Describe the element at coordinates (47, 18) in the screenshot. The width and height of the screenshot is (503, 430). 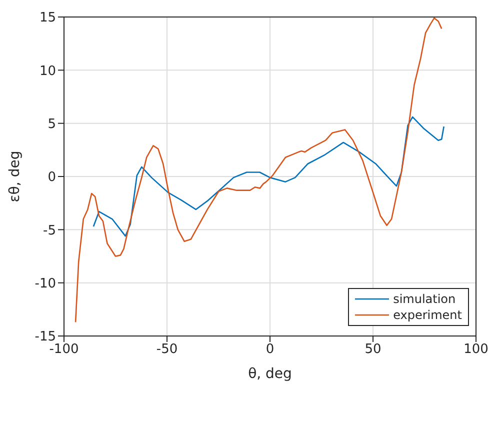
I see `y-tick-label: 15` at that location.